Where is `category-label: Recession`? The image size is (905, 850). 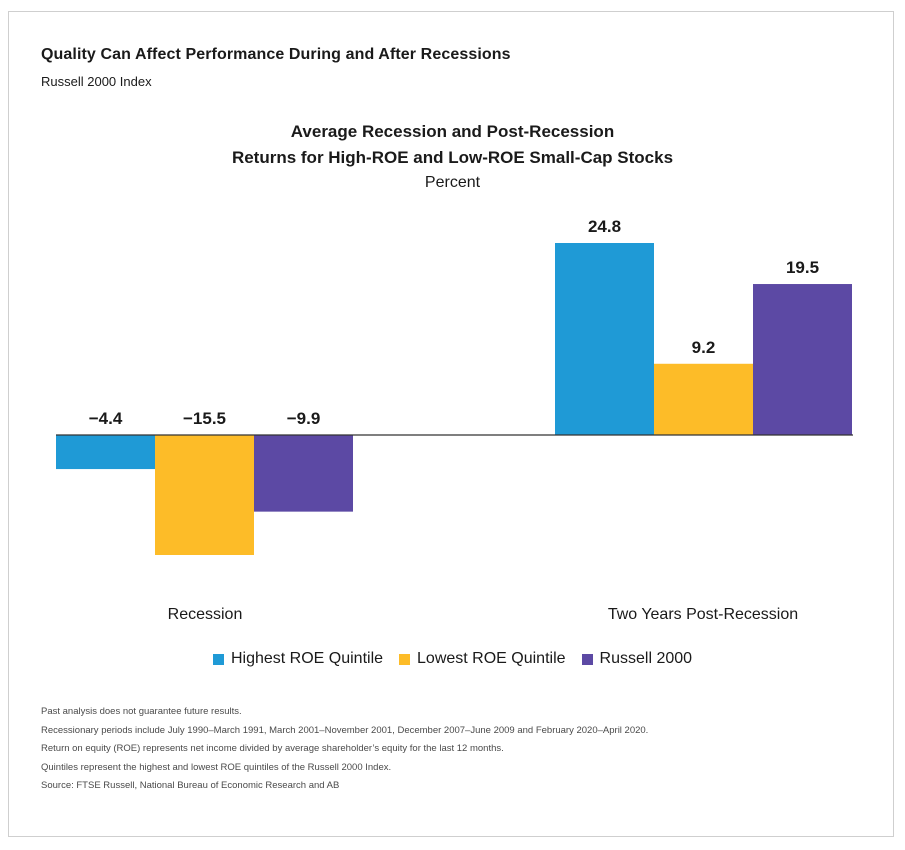
category-label: Recession is located at coordinates (205, 614).